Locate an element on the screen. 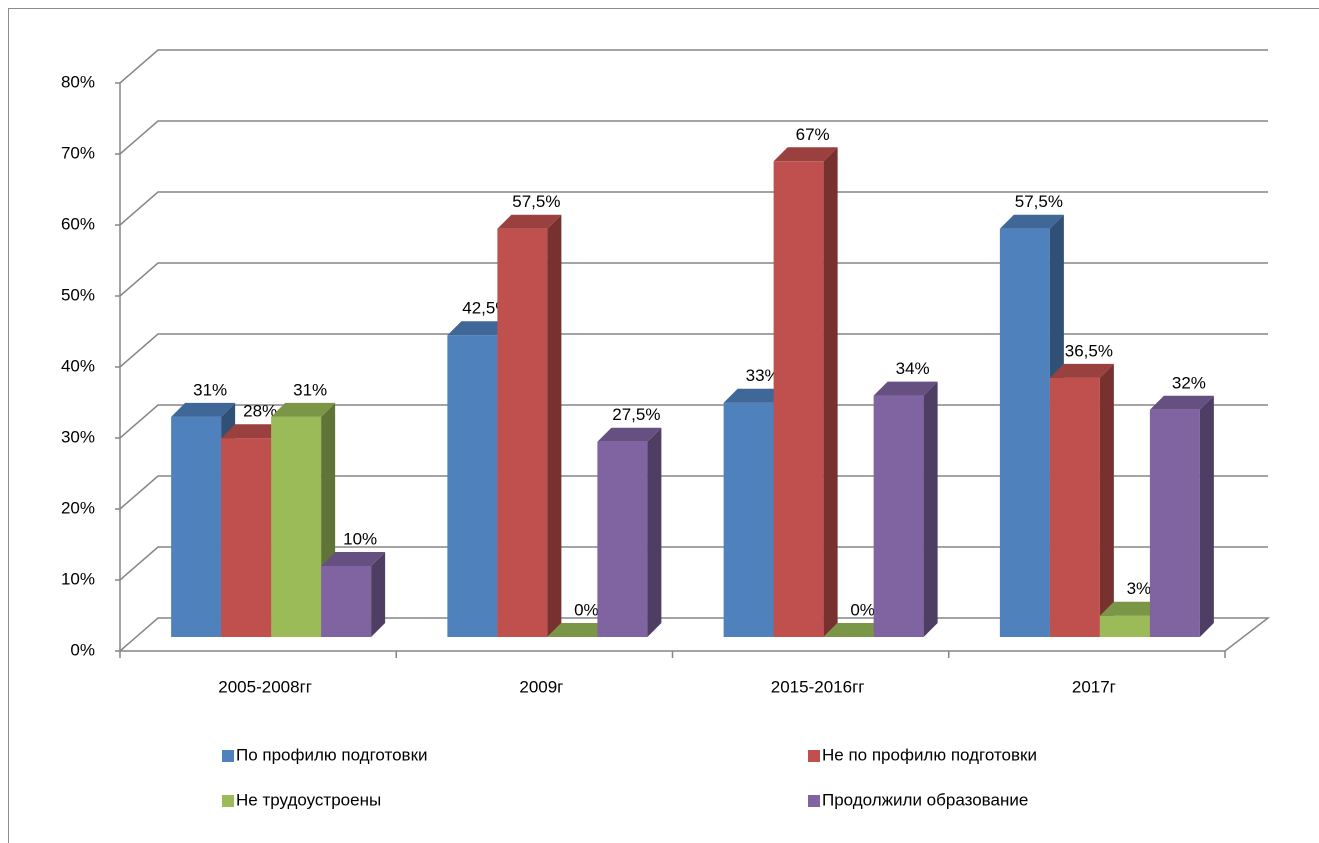  y-tick-label: 0% is located at coordinates (82, 649).